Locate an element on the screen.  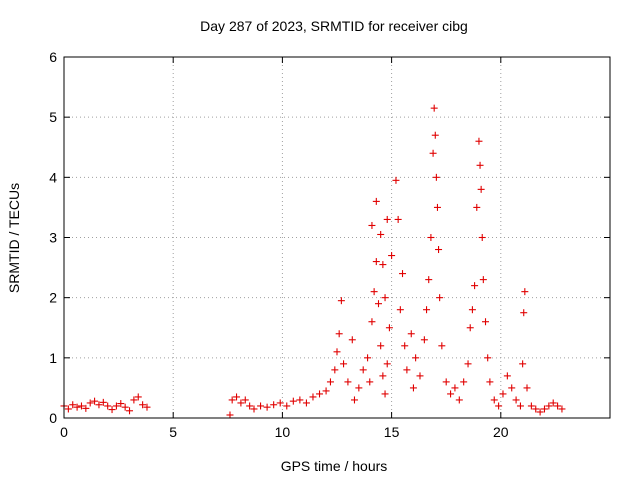
x-tick-label: 5 is located at coordinates (173, 432).